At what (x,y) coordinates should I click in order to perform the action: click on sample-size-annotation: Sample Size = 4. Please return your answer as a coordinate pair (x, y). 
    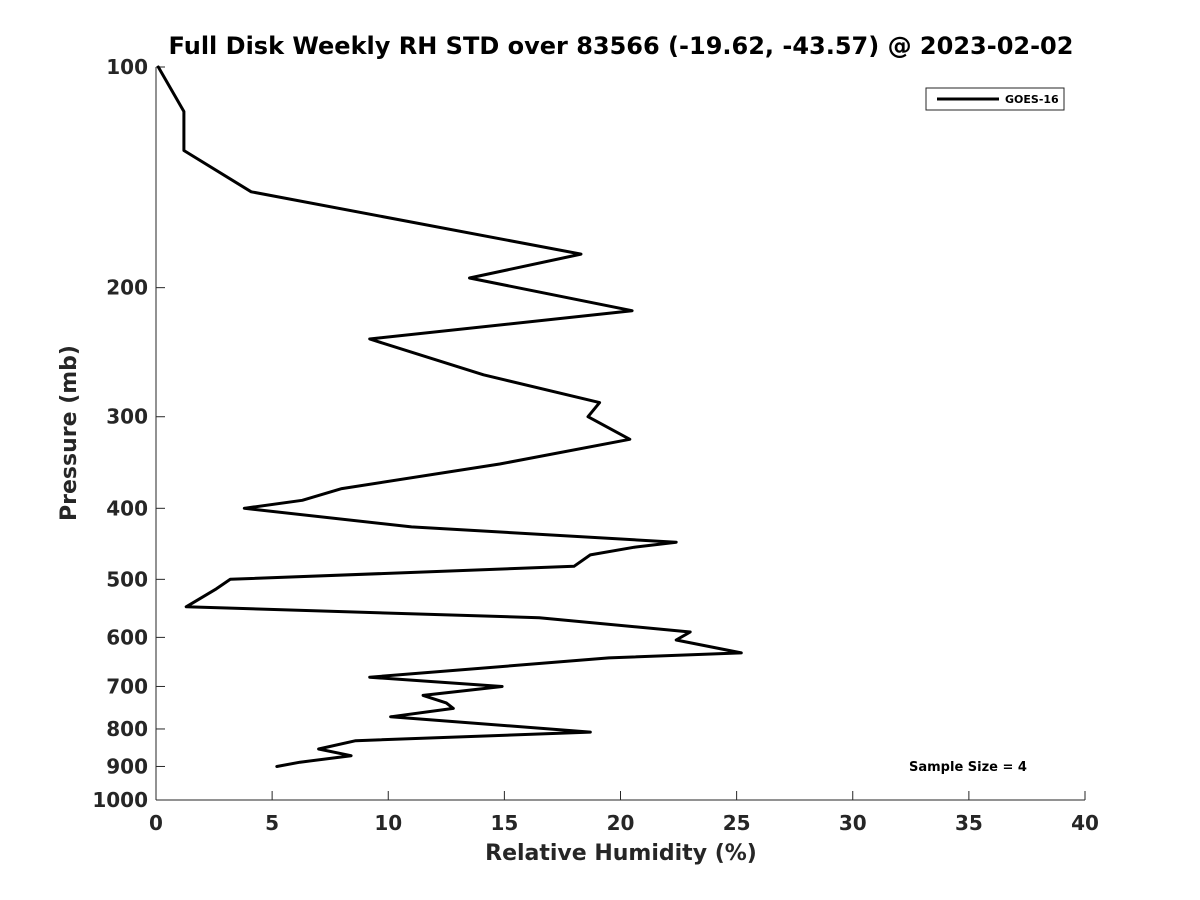
    Looking at the image, I should click on (968, 767).